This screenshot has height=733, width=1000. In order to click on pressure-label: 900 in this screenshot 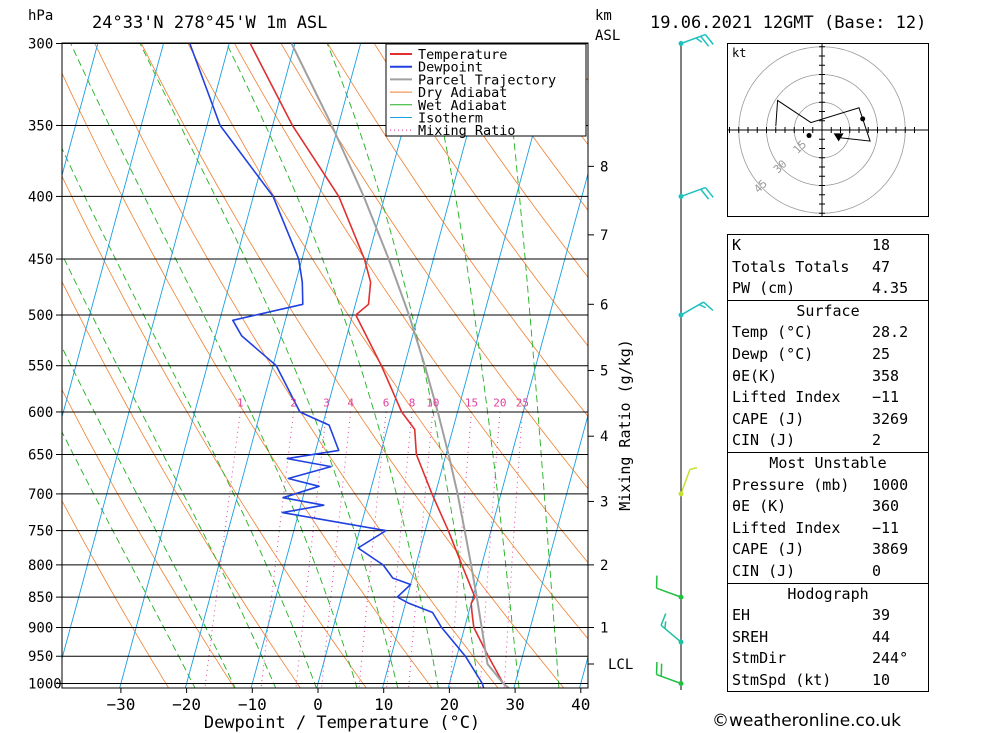, I will do `click(40, 628)`.